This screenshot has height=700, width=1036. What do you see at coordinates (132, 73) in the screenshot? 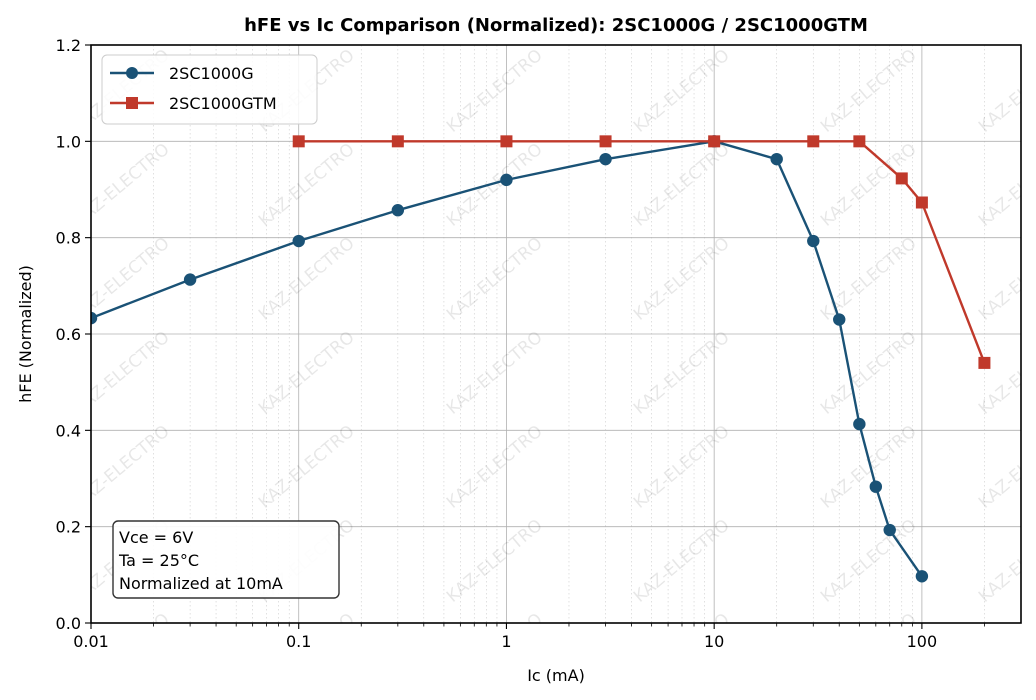
I see `legend-marker-2sc1000g` at bounding box center [132, 73].